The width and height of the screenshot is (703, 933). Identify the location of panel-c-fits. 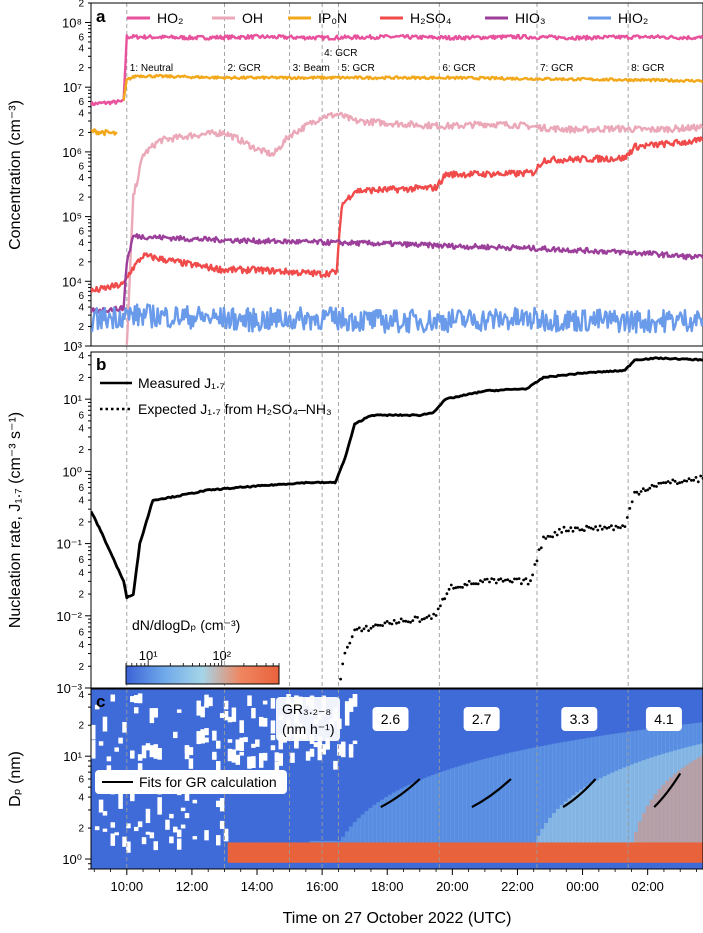
(531, 790).